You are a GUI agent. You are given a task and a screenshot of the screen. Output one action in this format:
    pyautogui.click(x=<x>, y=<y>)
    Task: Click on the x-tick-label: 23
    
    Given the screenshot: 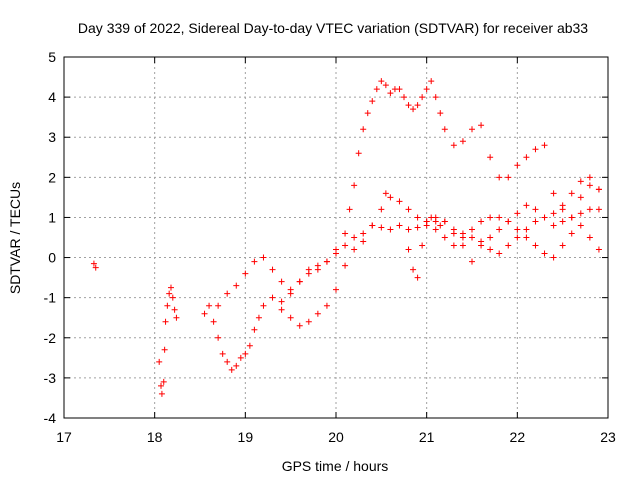 What is the action you would take?
    pyautogui.click(x=608, y=437)
    